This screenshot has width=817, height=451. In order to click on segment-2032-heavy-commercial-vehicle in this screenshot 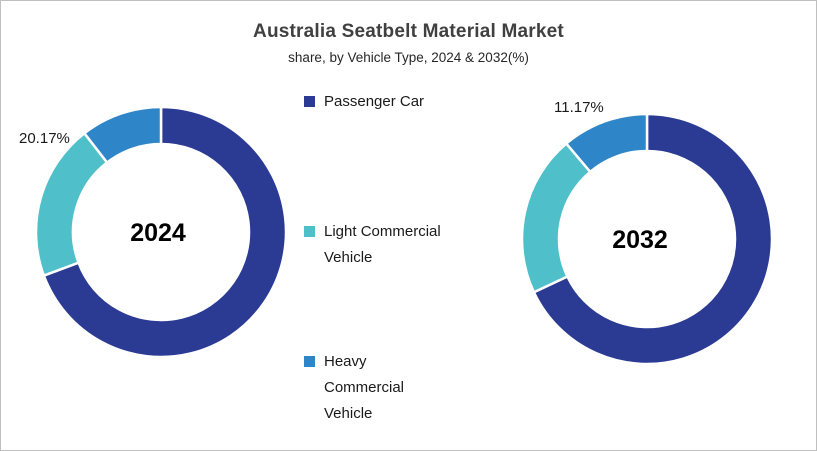, I will do `click(606, 143)`.